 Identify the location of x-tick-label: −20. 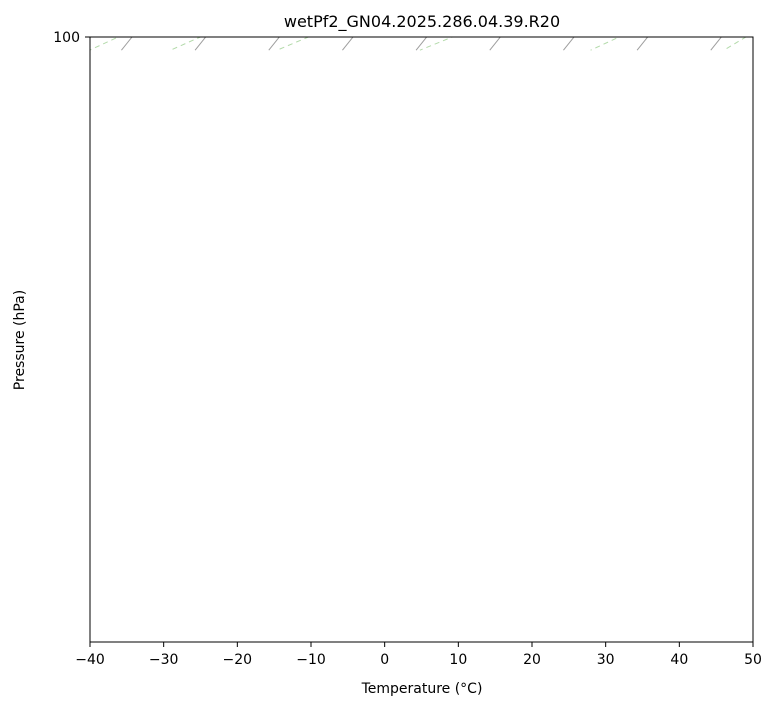
(238, 660).